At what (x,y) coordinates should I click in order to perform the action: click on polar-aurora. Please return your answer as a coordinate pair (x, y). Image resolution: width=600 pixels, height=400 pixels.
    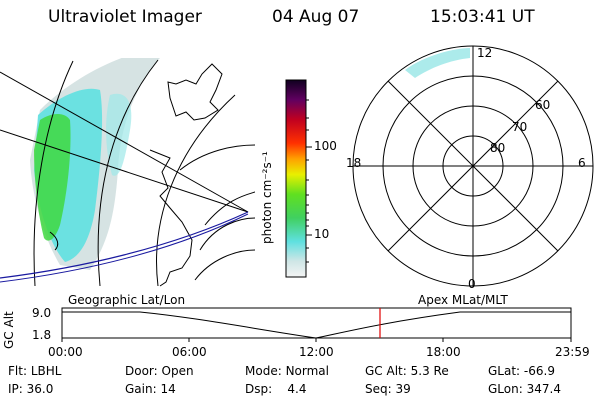
    Looking at the image, I should click on (437, 63).